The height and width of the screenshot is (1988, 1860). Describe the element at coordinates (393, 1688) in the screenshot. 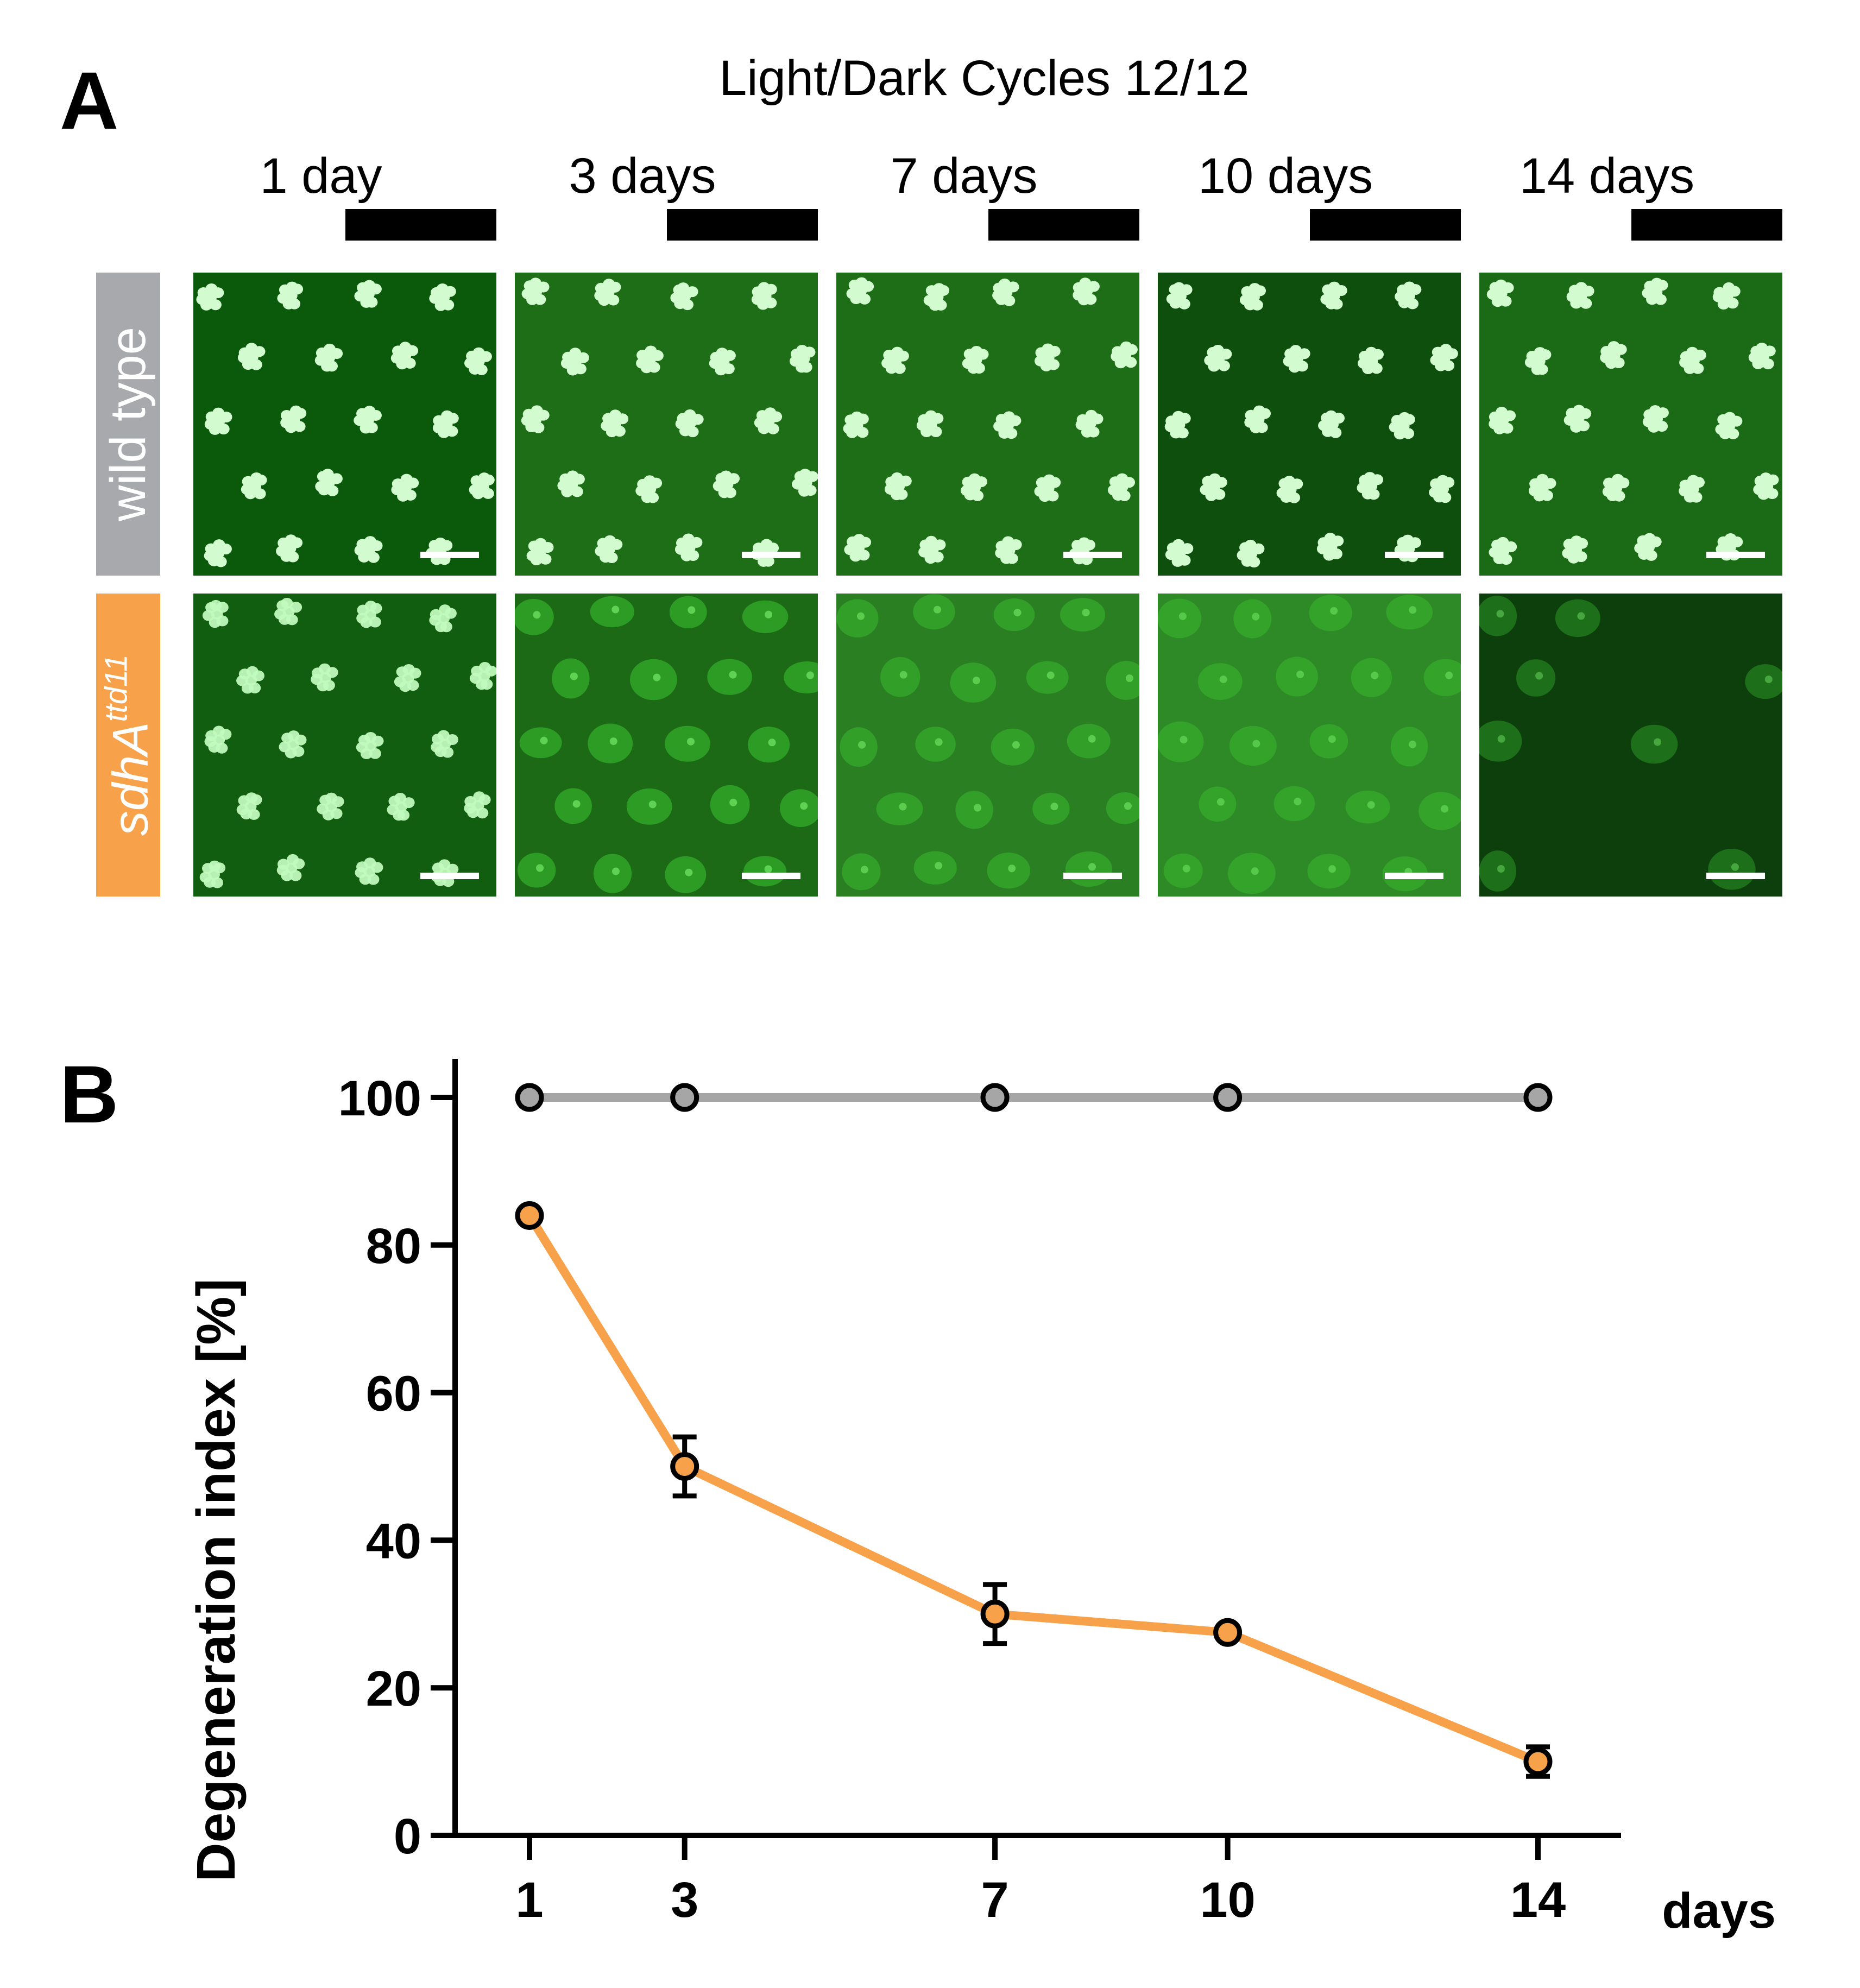

I see `y-tick-label: 20` at that location.